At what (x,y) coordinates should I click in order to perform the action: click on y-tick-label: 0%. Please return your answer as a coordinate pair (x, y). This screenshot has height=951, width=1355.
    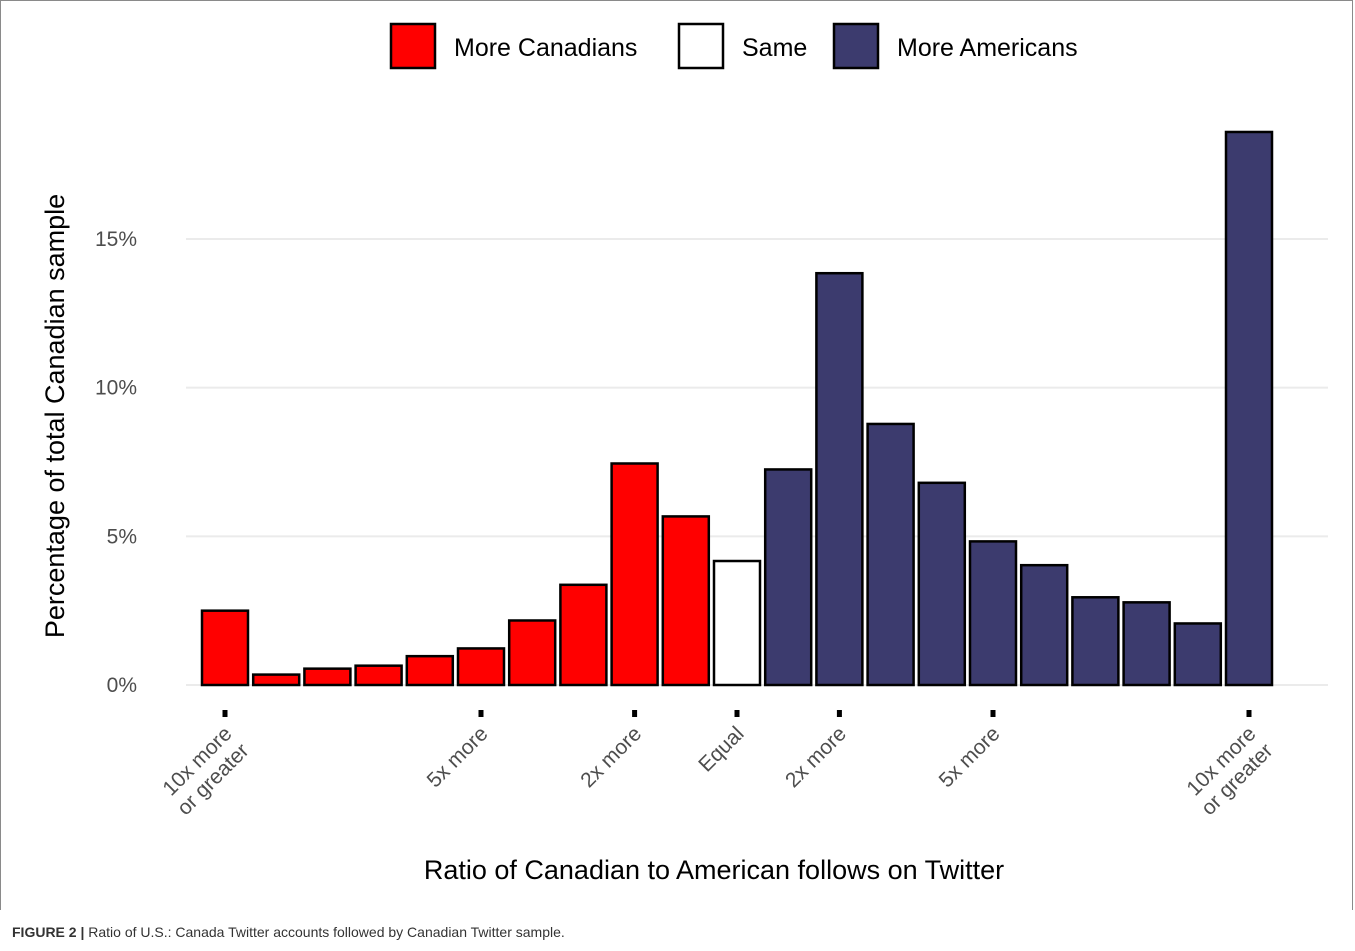
    Looking at the image, I should click on (122, 685).